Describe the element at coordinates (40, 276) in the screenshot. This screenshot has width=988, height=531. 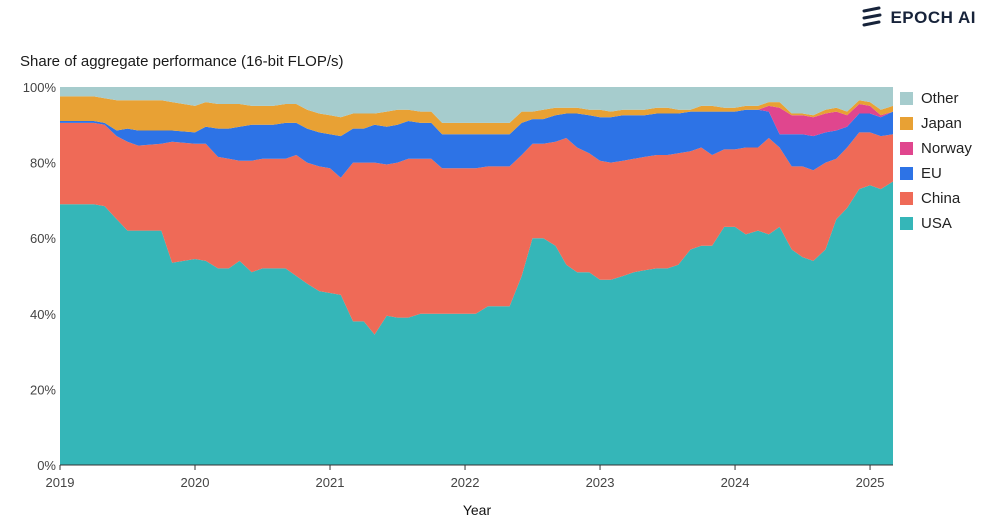
I see `y-axis: 0% 20% 40% 60% 80% 100%` at that location.